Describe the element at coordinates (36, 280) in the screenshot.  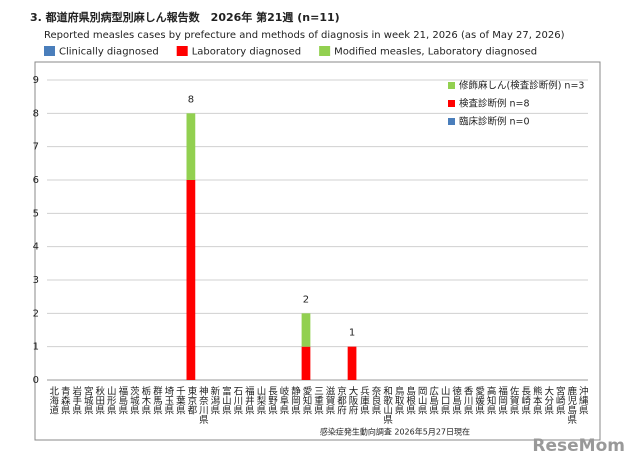
I see `y-tick-label: 3` at that location.